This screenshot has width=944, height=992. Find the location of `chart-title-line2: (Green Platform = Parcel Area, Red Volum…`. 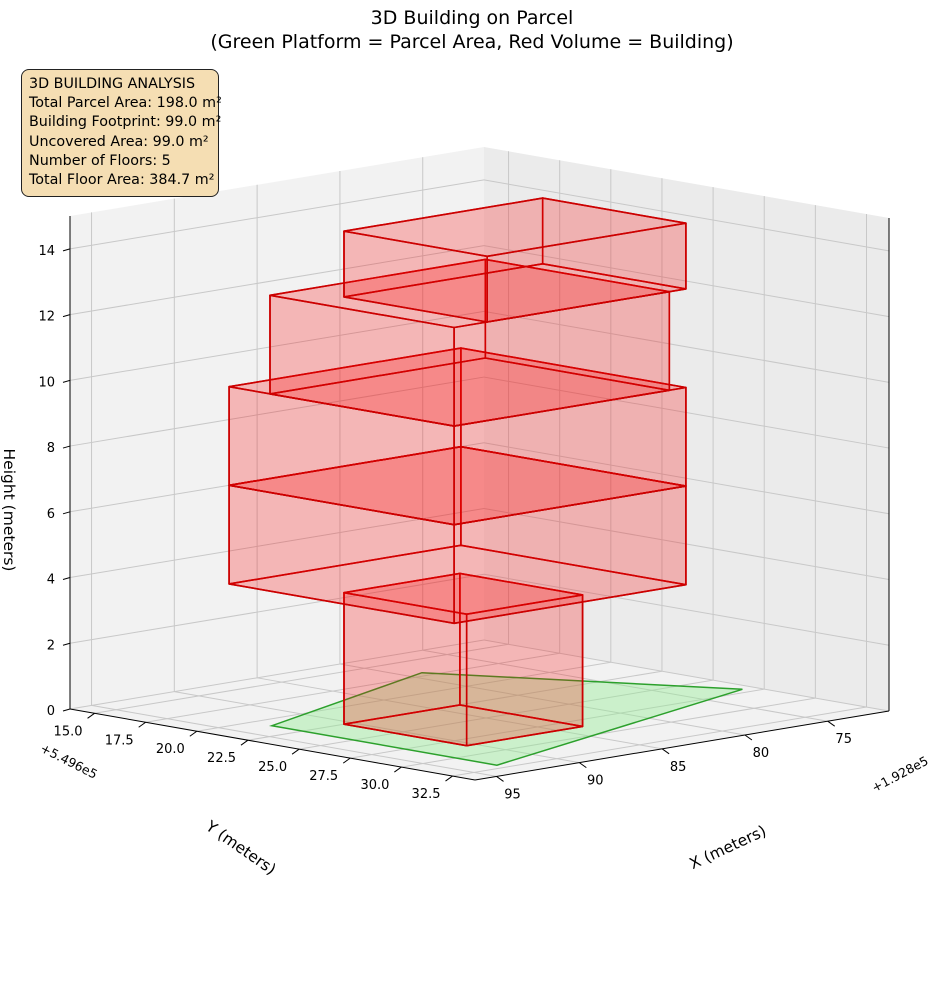

chart-title-line2: (Green Platform = Parcel Area, Red Volum… is located at coordinates (472, 42).